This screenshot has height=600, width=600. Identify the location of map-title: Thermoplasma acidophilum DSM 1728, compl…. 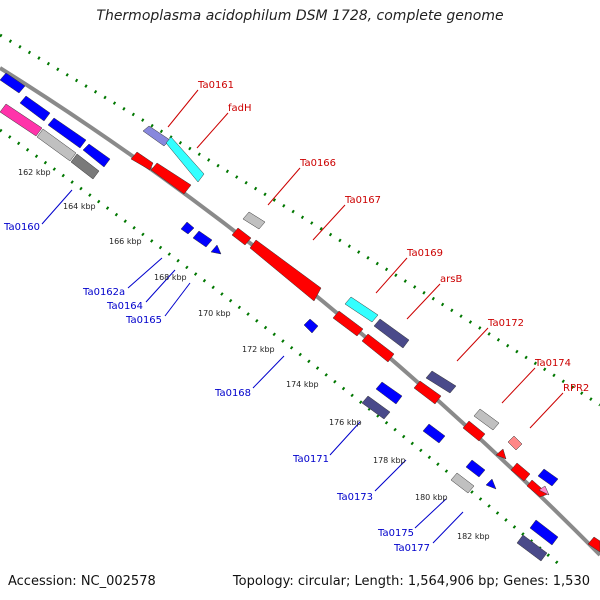
(300, 16).